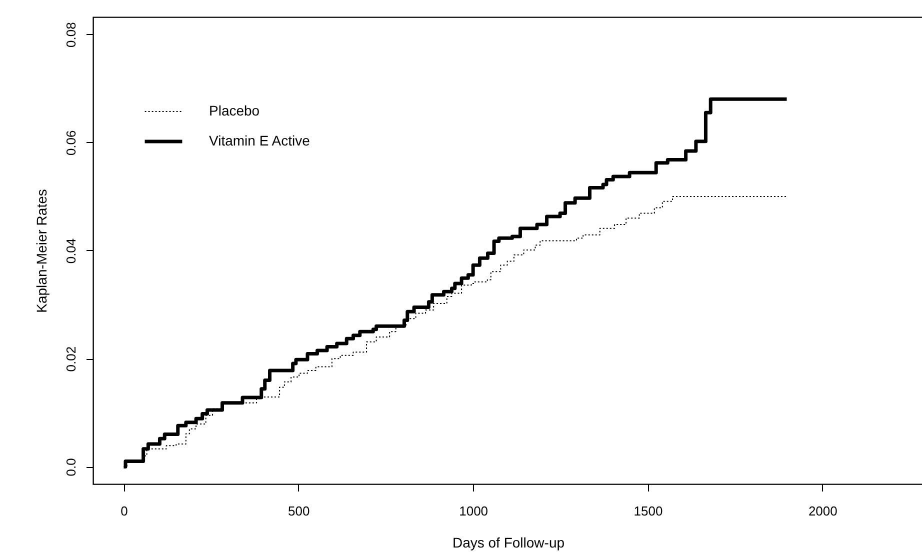  What do you see at coordinates (71, 251) in the screenshot?
I see `y-tick-label: 0.04` at bounding box center [71, 251].